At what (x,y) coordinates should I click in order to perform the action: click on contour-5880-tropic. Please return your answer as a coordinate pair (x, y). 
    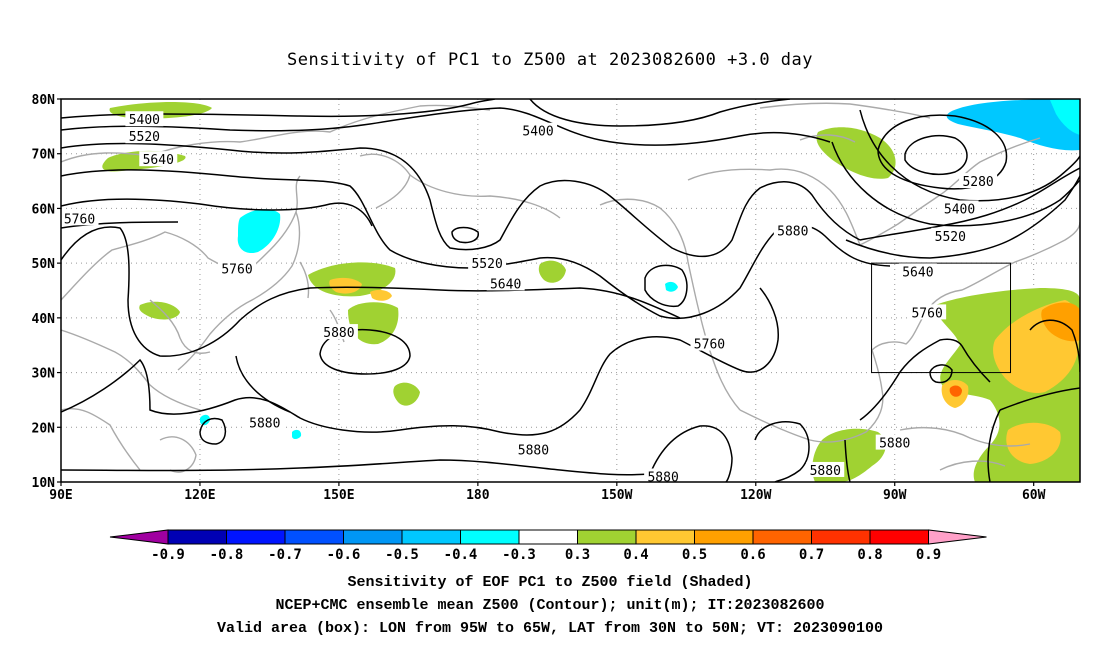
    Looking at the image, I should click on (263, 384).